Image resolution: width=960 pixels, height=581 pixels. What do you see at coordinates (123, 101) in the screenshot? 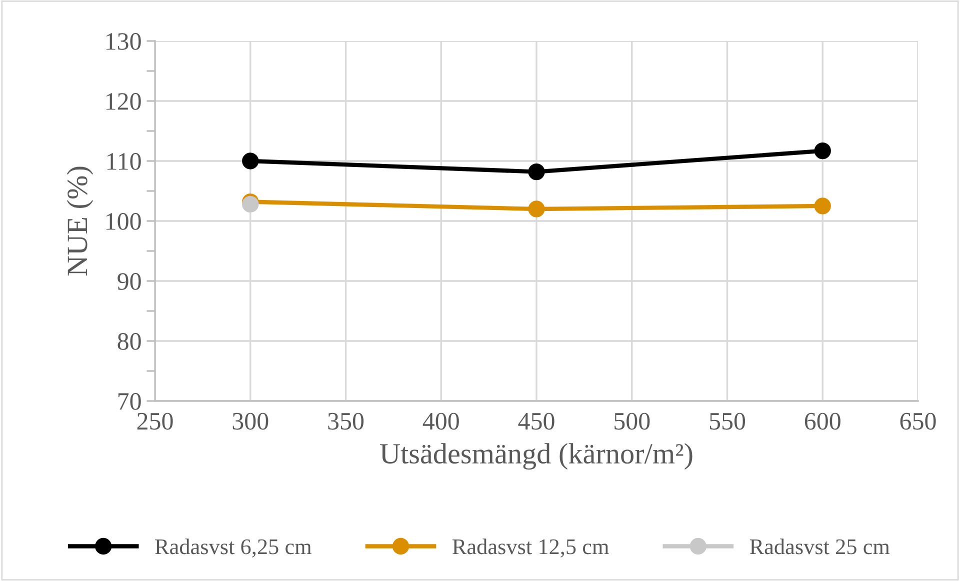
I see `y-tick-label: 120` at bounding box center [123, 101].